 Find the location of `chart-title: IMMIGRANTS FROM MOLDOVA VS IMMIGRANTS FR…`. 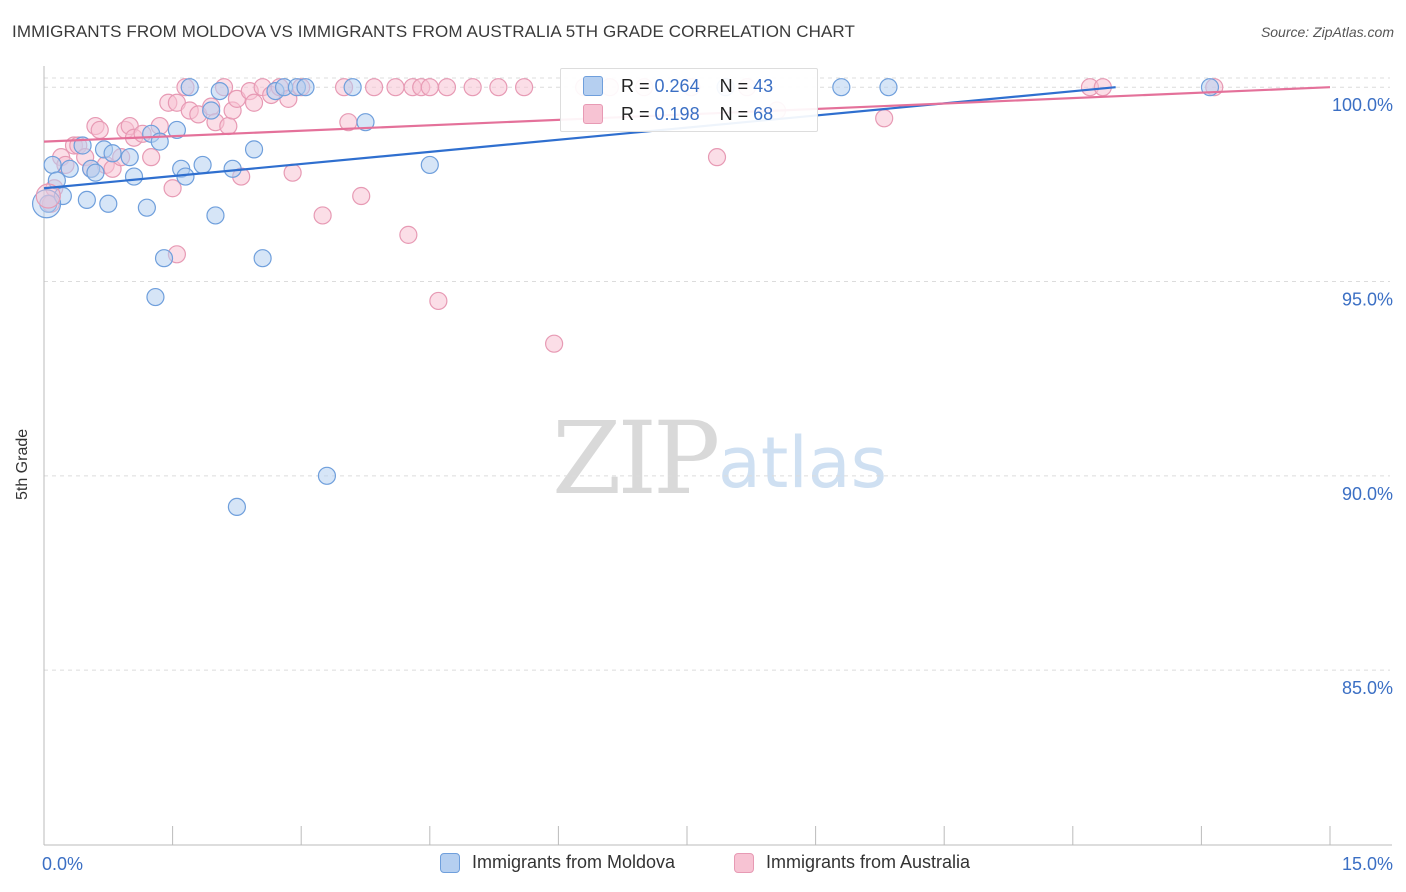

chart-title: IMMIGRANTS FROM MOLDOVA VS IMMIGRANTS FR… is located at coordinates (433, 31).